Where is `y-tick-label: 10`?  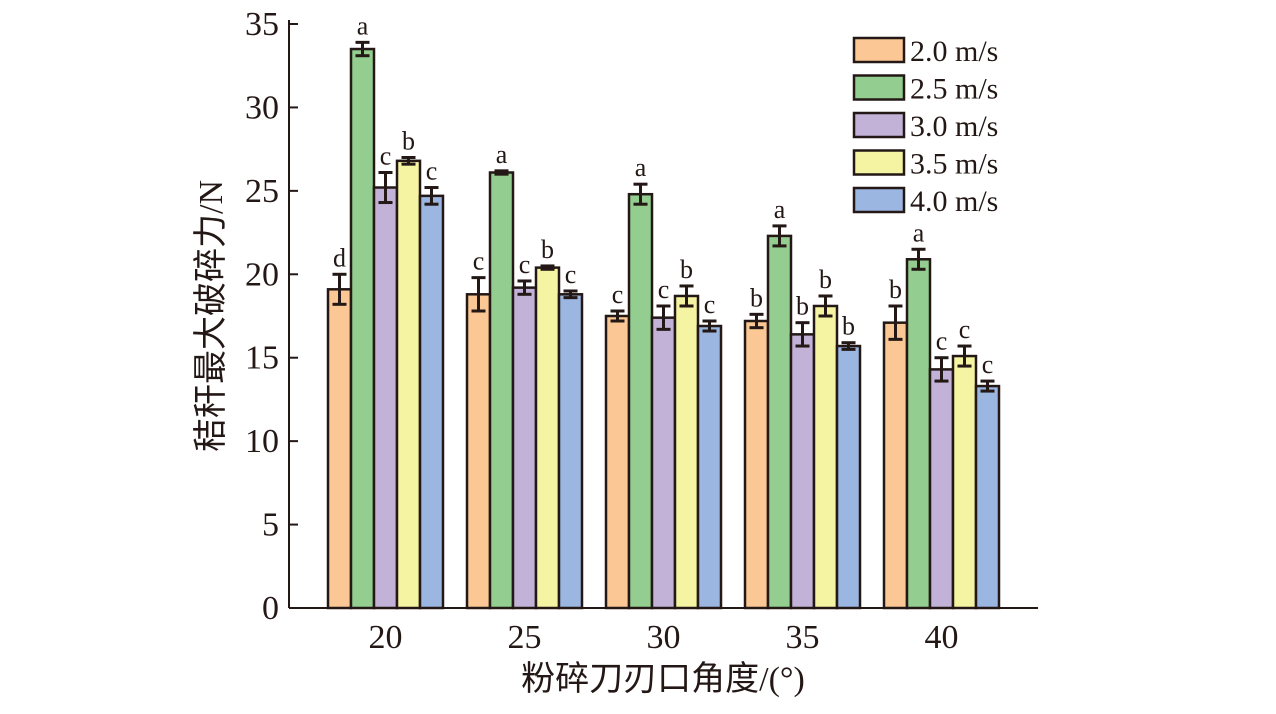
y-tick-label: 10 is located at coordinates (262, 441).